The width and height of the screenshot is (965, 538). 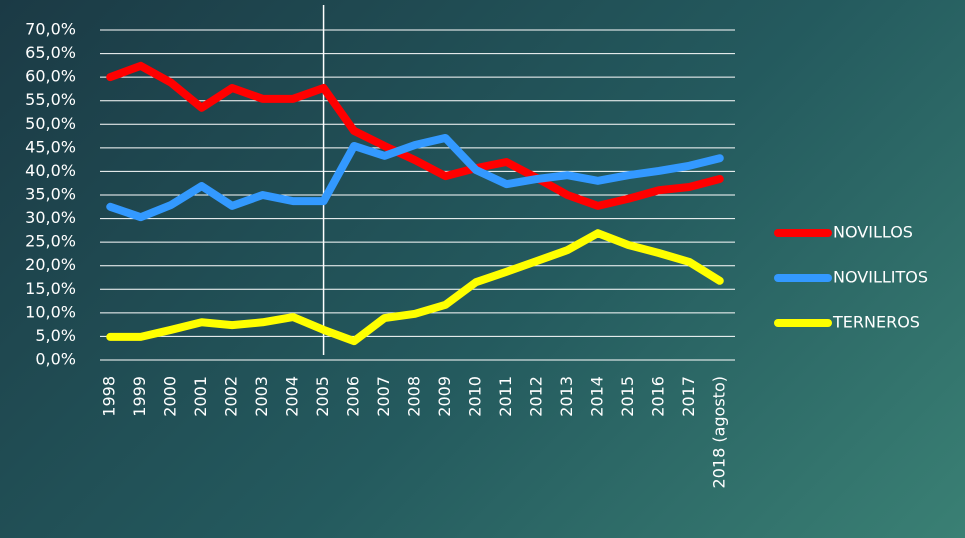 I want to click on y-tick-label: 25,0%, so click(x=50, y=241).